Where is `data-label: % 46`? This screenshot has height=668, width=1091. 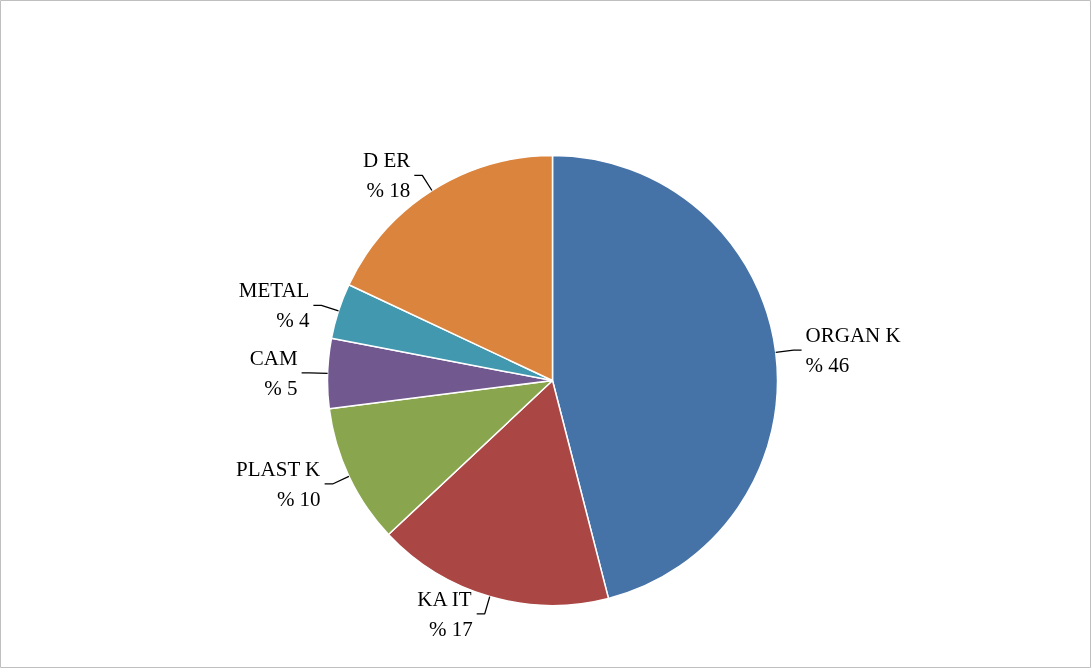
data-label: % 46 is located at coordinates (827, 365).